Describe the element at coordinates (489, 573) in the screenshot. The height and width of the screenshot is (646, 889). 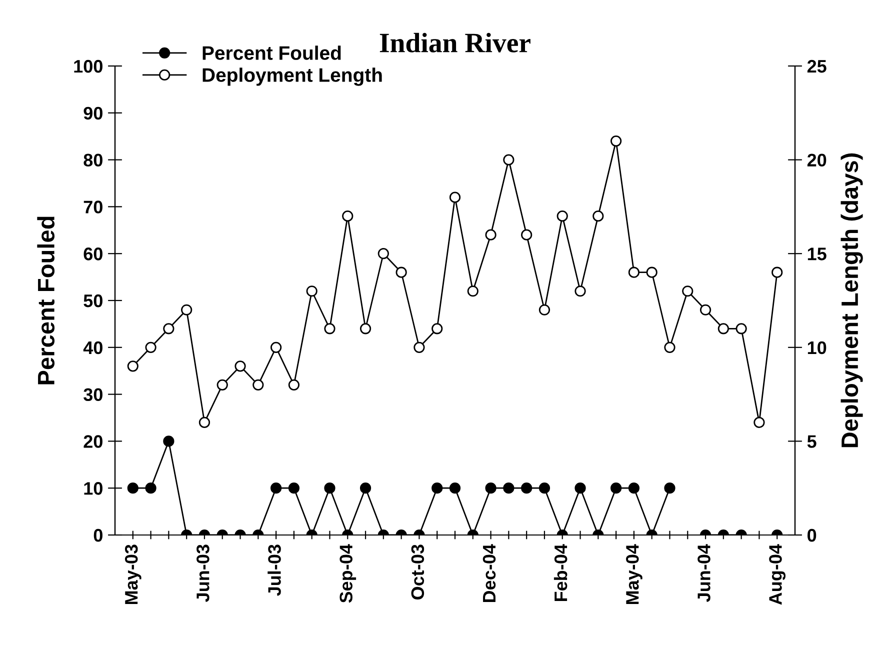
I see `x-tick-label: Dec-04` at that location.